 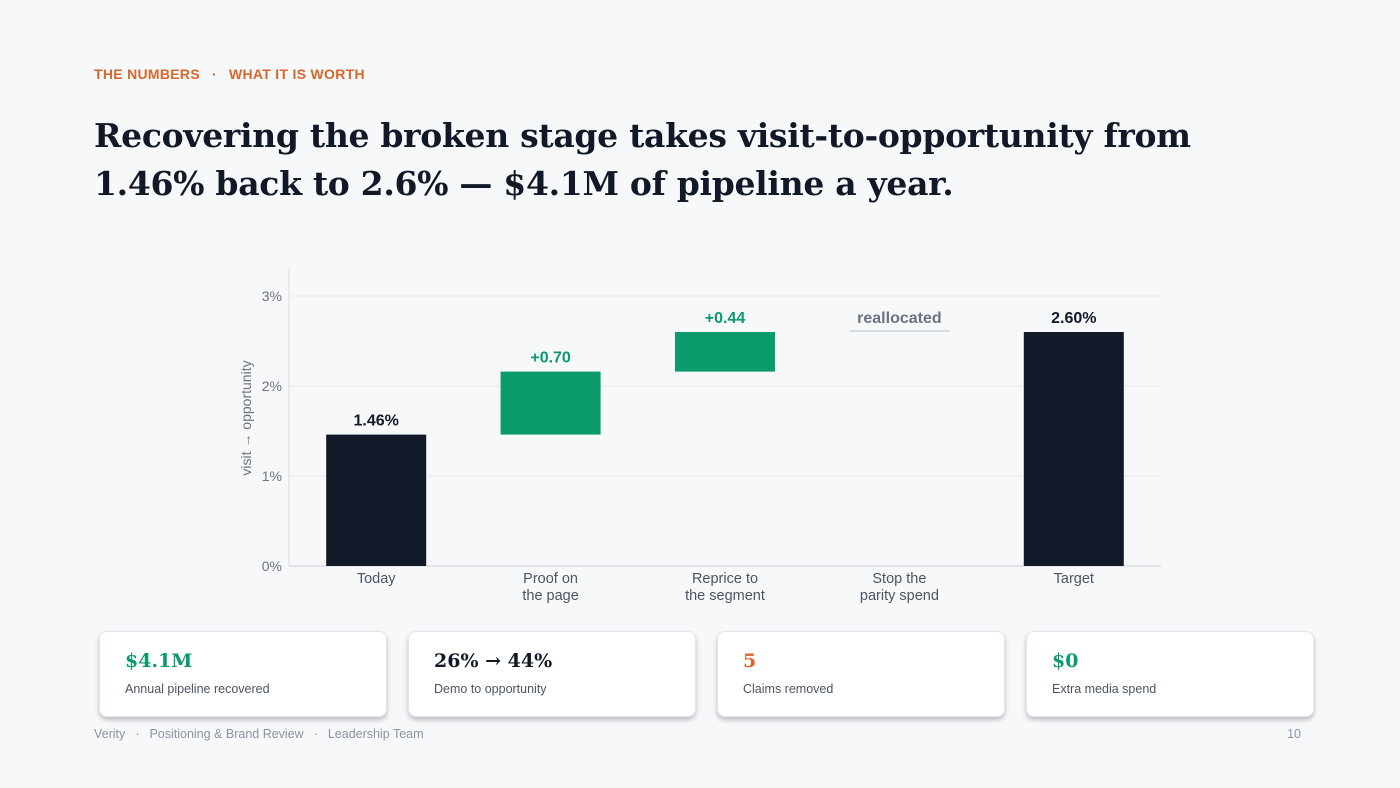 What do you see at coordinates (490, 689) in the screenshot?
I see `kpi-label: Demo to opportunity` at bounding box center [490, 689].